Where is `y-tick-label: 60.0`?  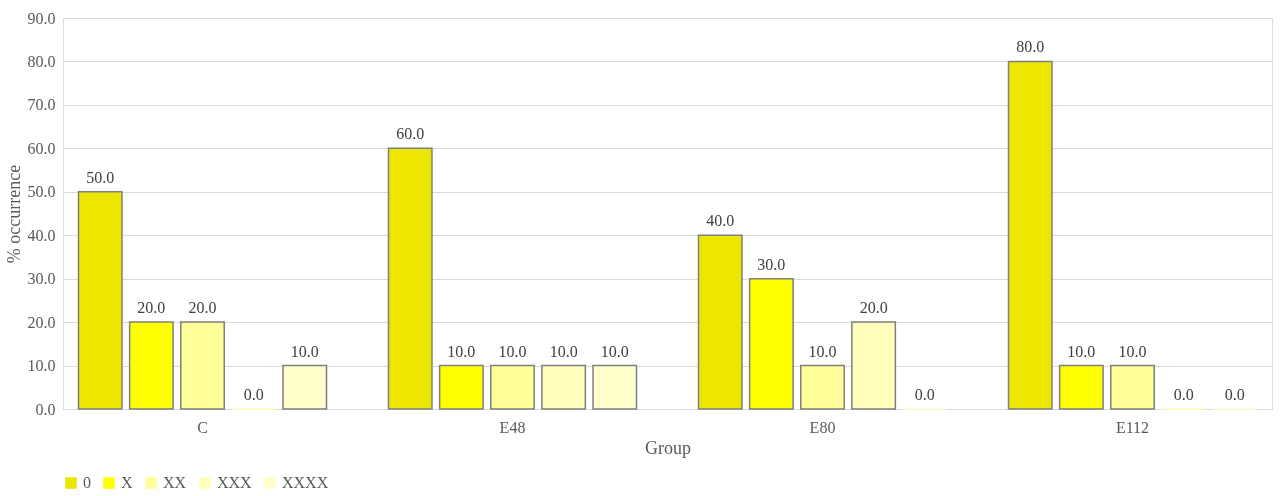 y-tick-label: 60.0 is located at coordinates (41, 148).